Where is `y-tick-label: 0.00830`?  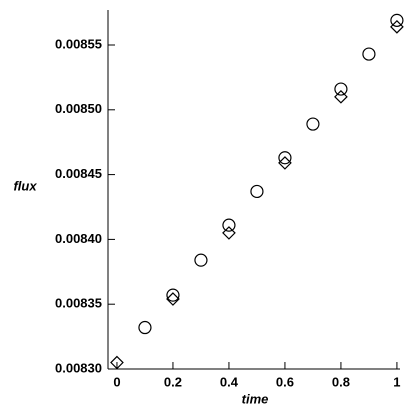 y-tick-label: 0.00830 is located at coordinates (78, 367).